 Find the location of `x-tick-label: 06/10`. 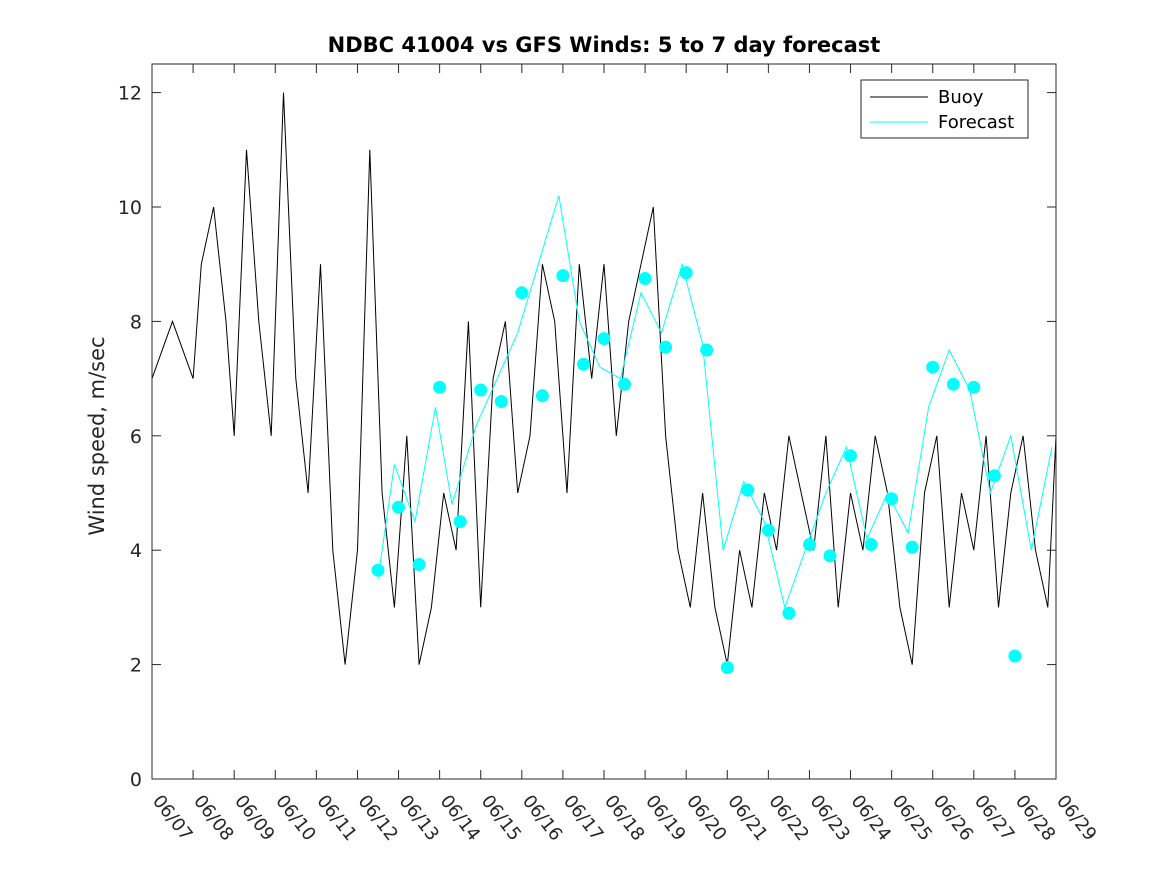

x-tick-label: 06/10 is located at coordinates (295, 818).